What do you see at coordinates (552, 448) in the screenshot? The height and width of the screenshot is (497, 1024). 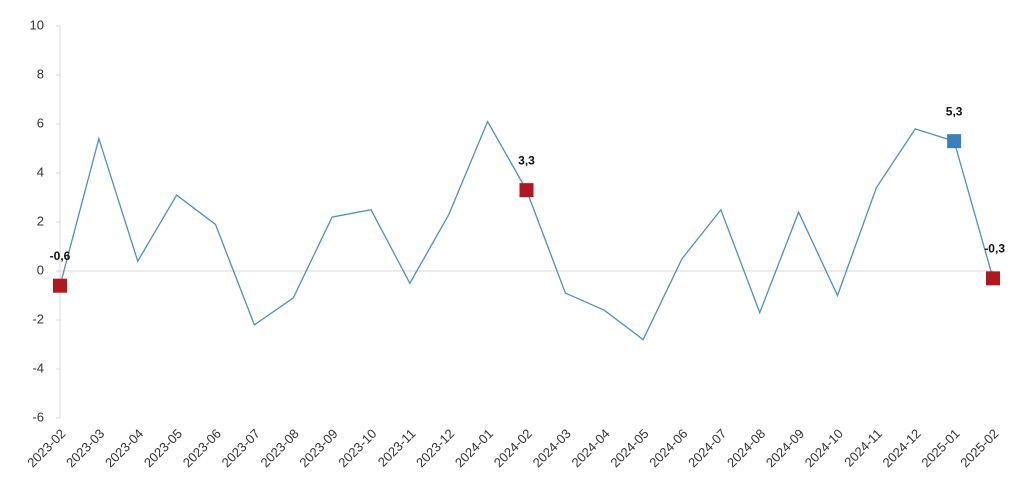 I see `x-tick-label: 2024-03` at bounding box center [552, 448].